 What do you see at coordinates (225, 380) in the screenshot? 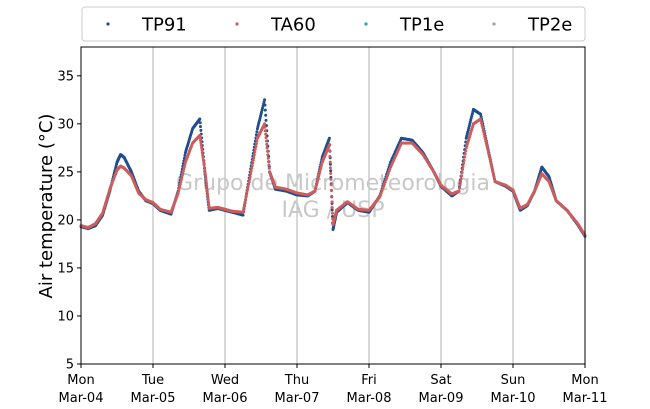
I see `x-tick-label-day: Wed` at bounding box center [225, 380].